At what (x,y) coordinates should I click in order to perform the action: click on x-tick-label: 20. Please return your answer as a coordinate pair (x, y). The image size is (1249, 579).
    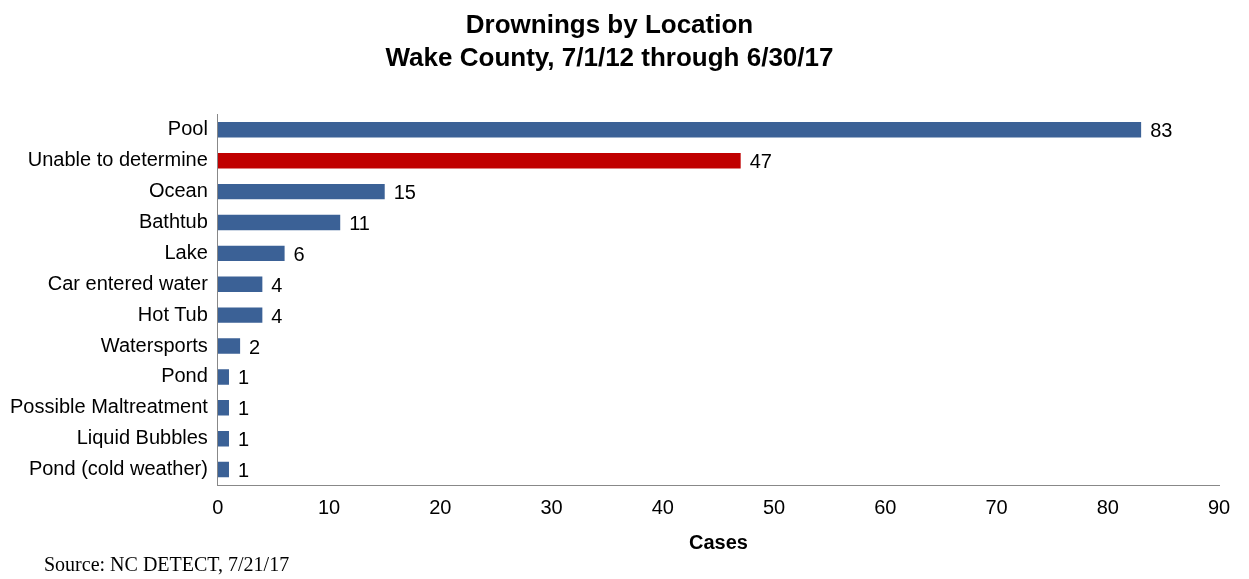
    Looking at the image, I should click on (440, 506).